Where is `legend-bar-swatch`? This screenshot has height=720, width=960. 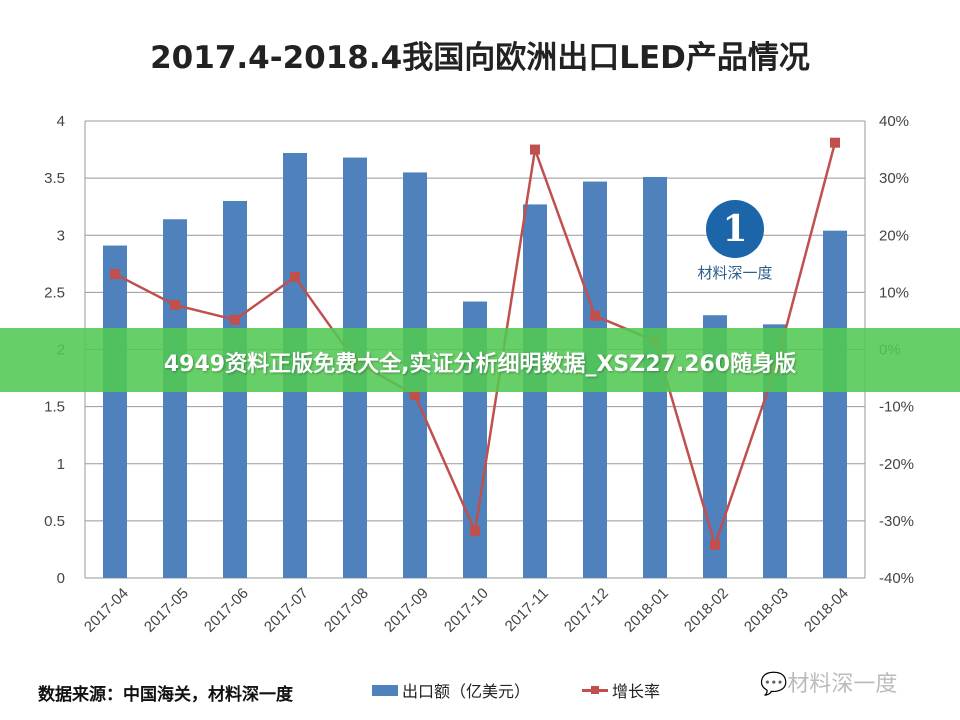 legend-bar-swatch is located at coordinates (385, 690).